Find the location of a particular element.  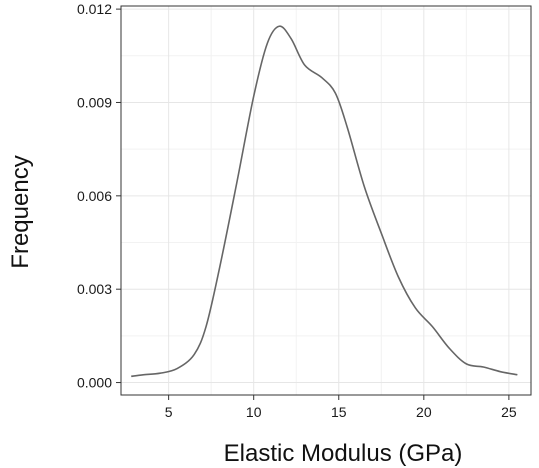

x-tick-label: 5 is located at coordinates (169, 412).